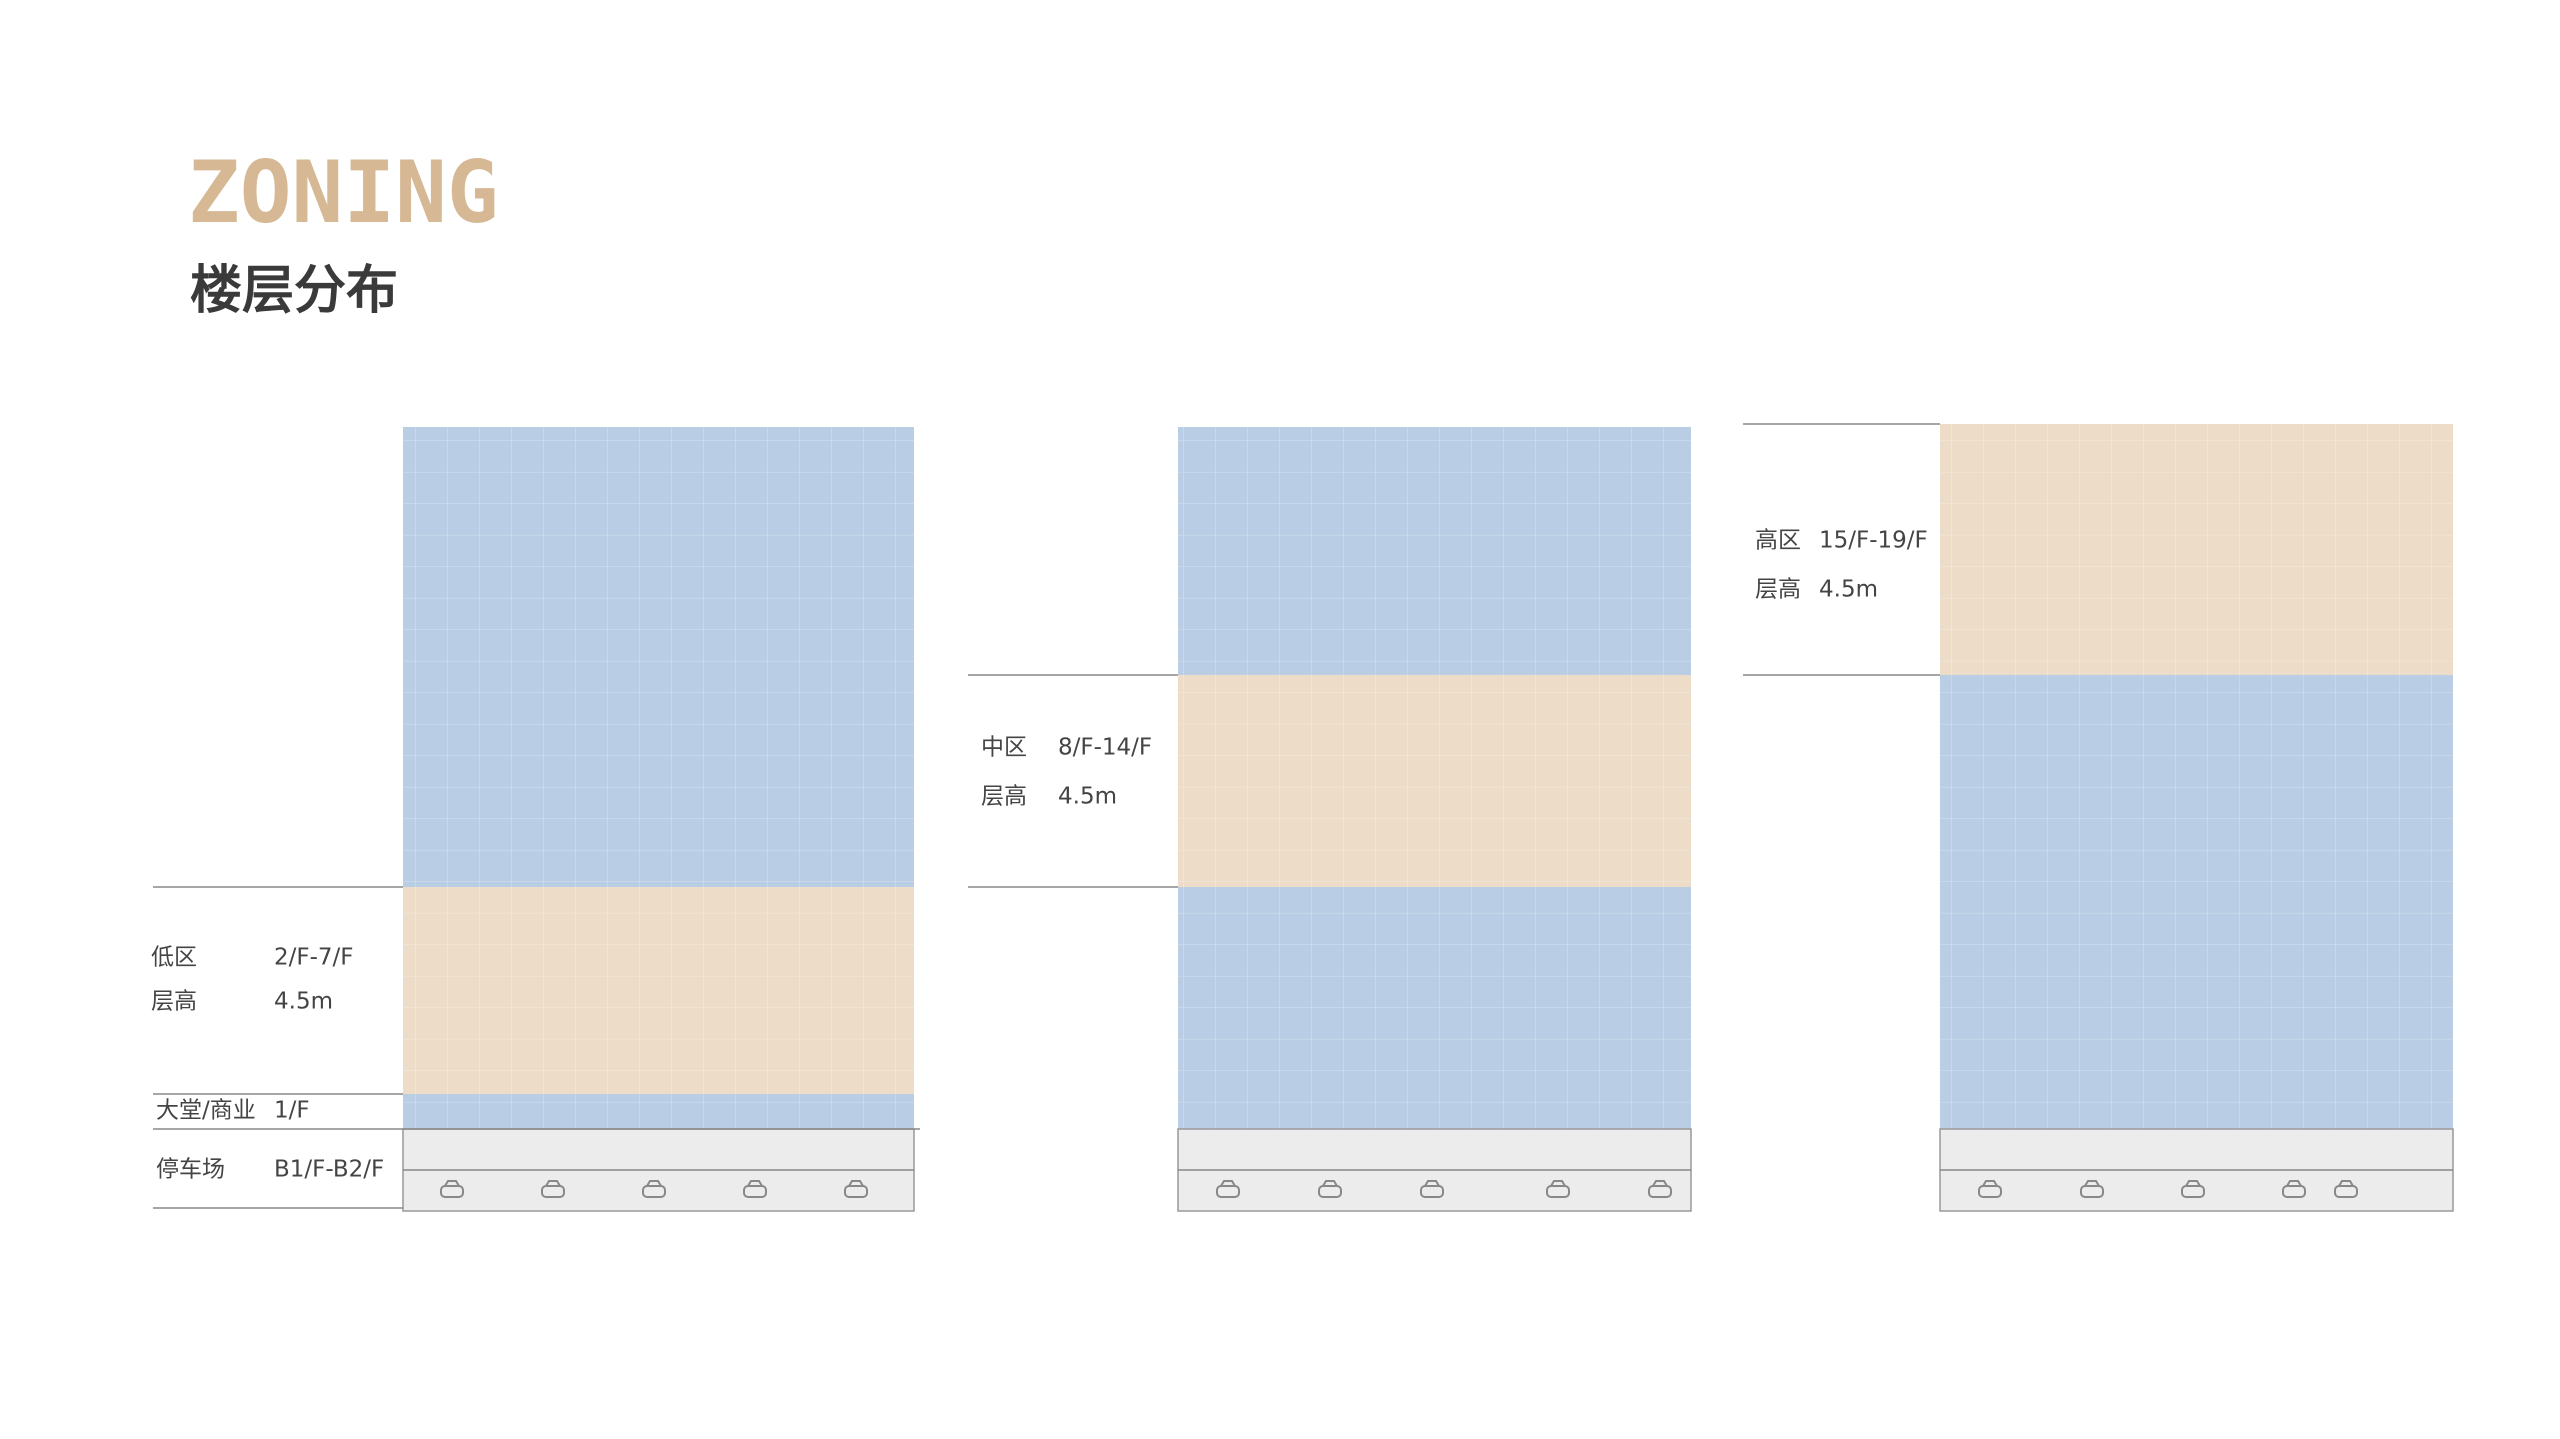 The height and width of the screenshot is (1439, 2560). Describe the element at coordinates (206, 1111) in the screenshot. I see `zone-name: 大堂/商业` at that location.